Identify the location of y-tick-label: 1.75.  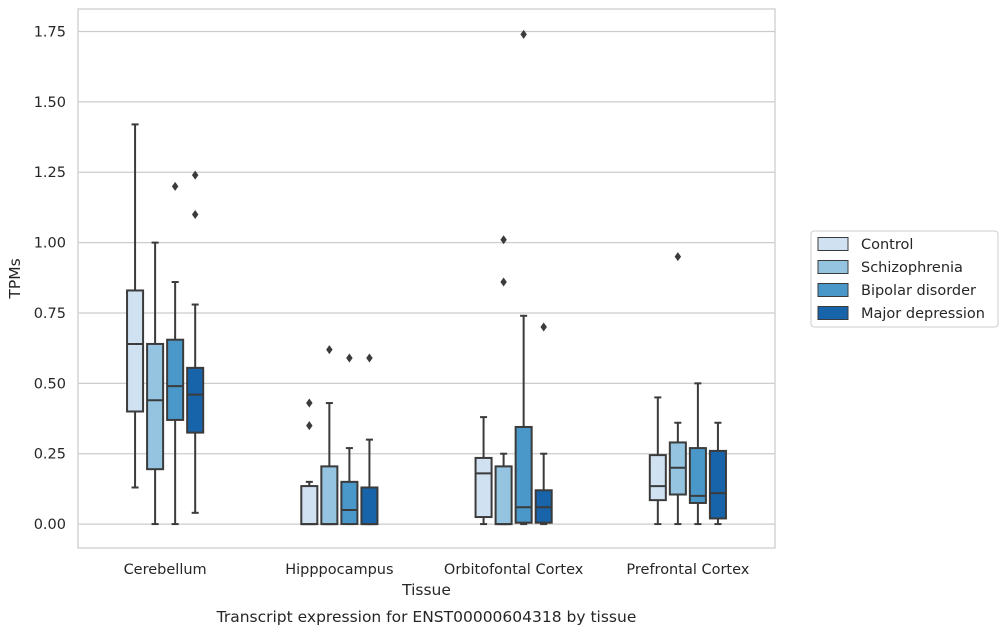
(50, 33).